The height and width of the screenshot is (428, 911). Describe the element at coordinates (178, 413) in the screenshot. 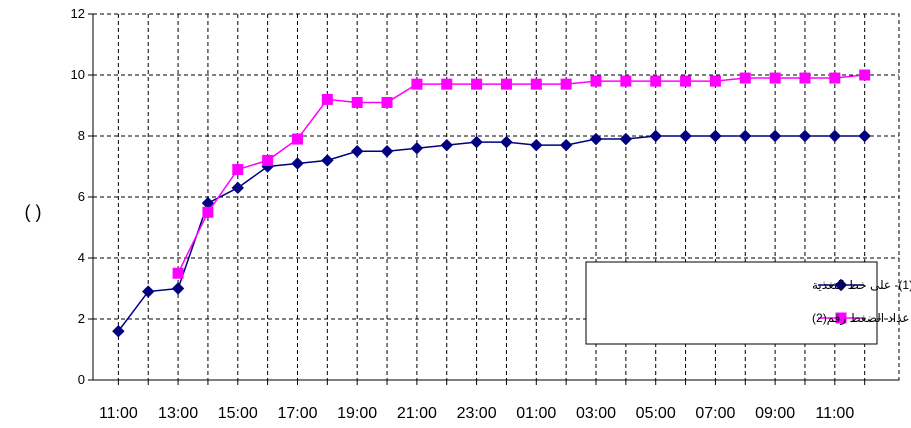

I see `x-tick-label: 13:00` at that location.